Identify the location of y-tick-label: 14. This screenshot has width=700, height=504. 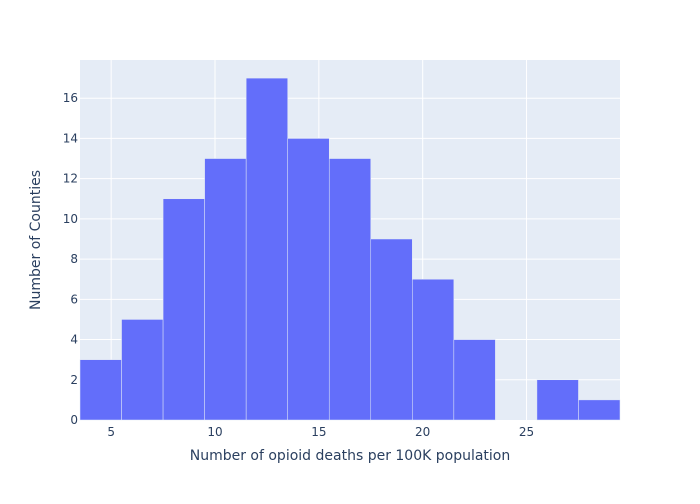
(70, 138).